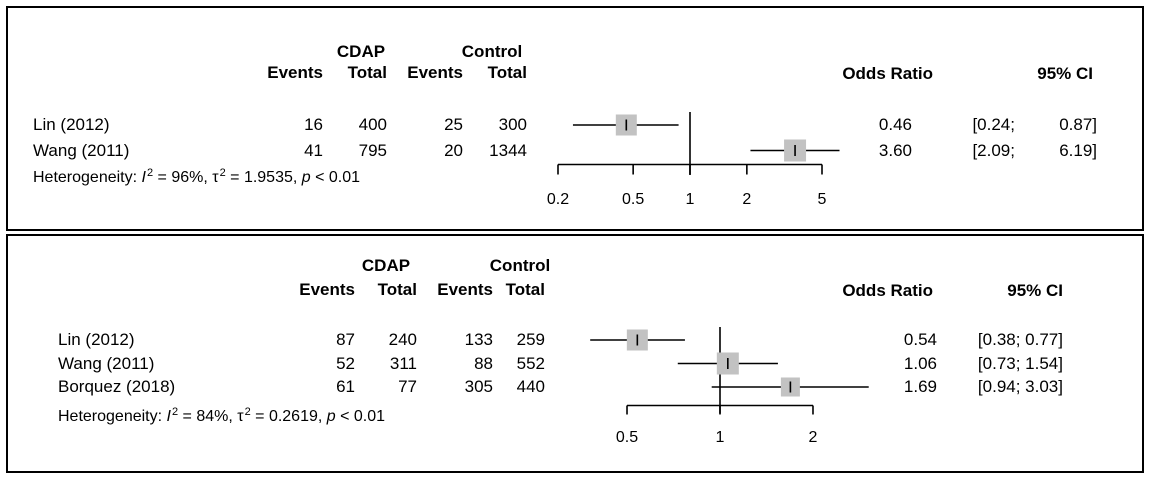  Describe the element at coordinates (530, 363) in the screenshot. I see `count-cell: 552` at that location.